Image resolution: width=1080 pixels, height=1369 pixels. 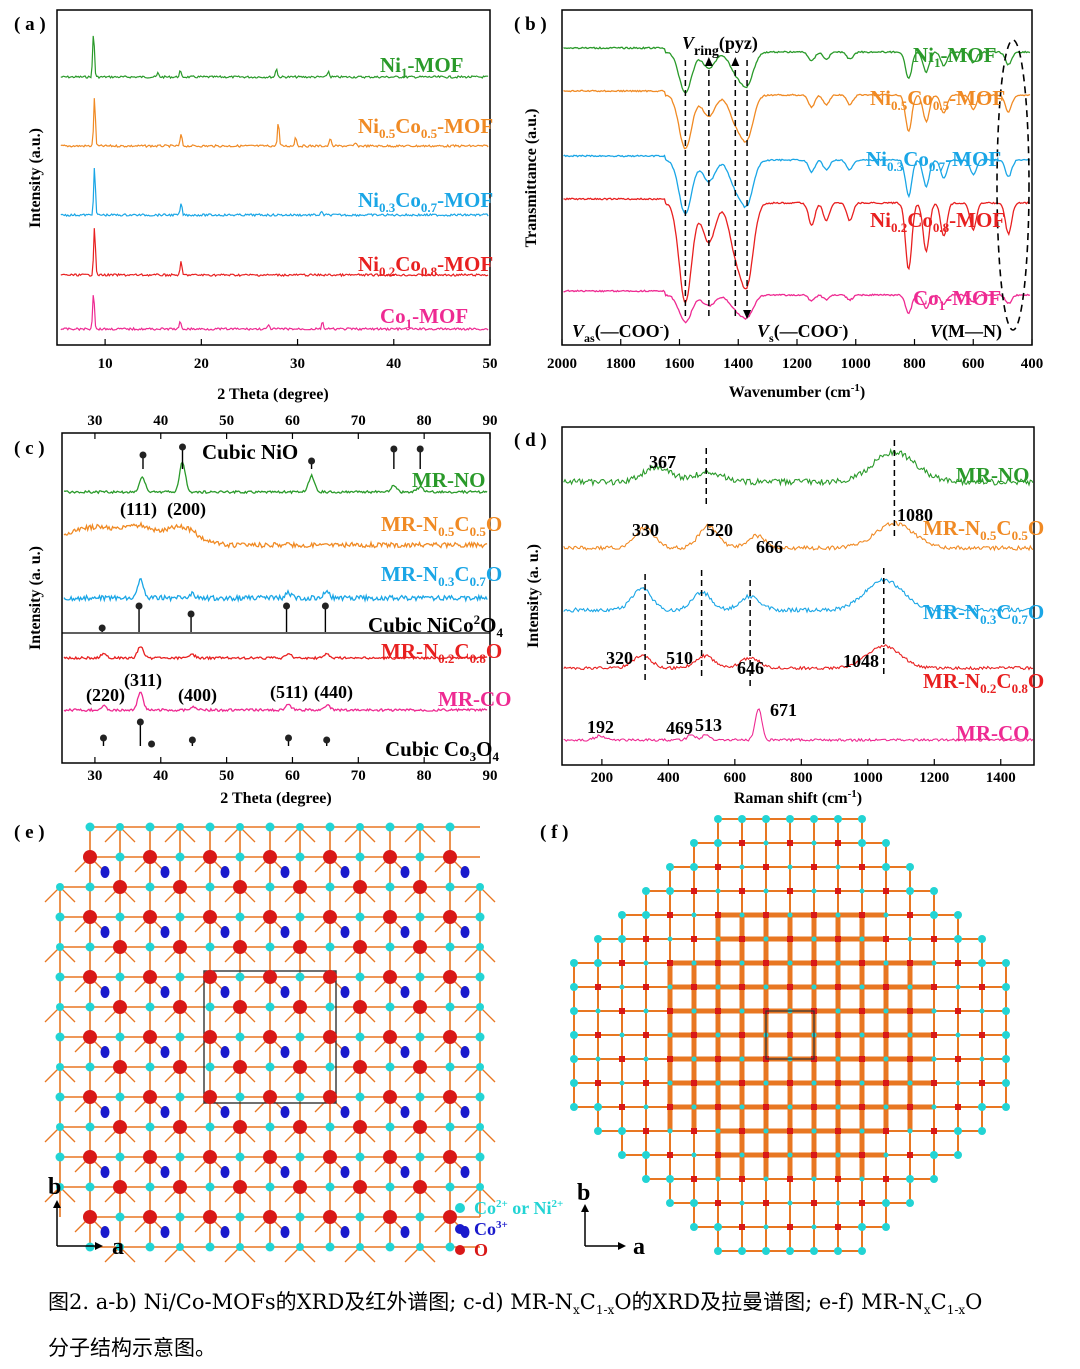 What do you see at coordinates (720, 46) in the screenshot?
I see `annotation-v-ring: Vring(pyz)` at bounding box center [720, 46].